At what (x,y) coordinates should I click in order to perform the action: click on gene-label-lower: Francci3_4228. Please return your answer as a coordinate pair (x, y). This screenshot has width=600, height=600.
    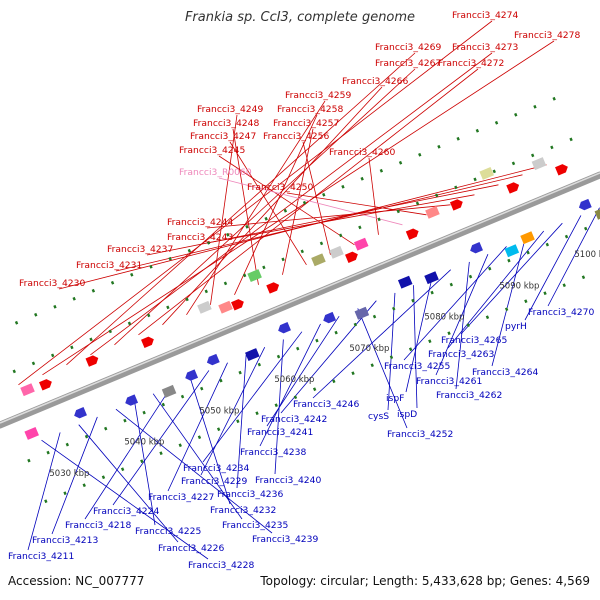
    Looking at the image, I should click on (221, 565).